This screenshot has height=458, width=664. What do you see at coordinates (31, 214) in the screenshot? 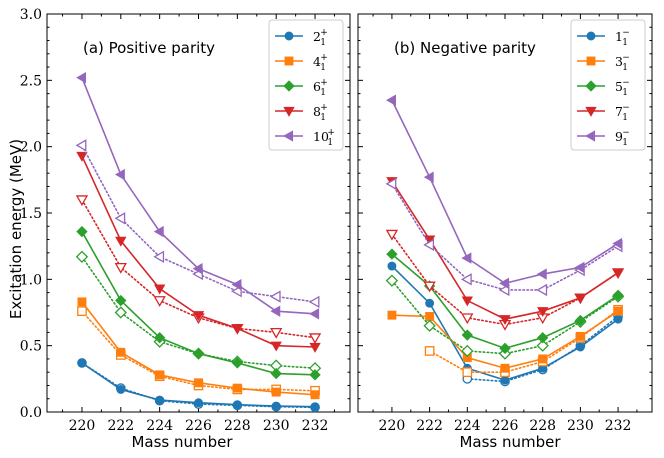
I see `y-tick-label: 1.5` at bounding box center [31, 214].